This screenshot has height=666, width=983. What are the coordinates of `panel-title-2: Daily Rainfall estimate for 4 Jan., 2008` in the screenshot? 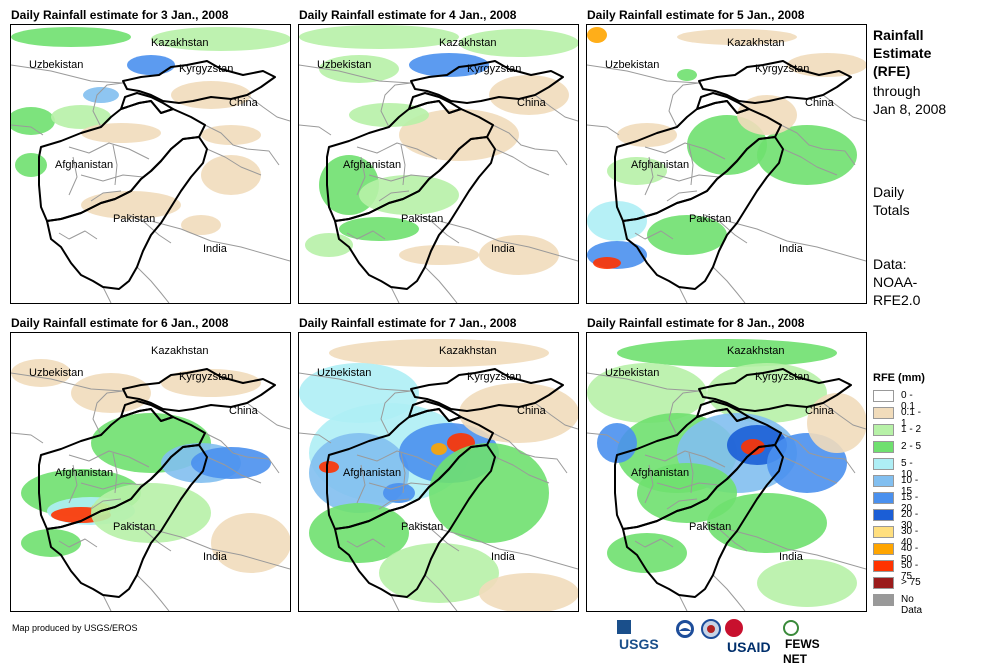 It's located at (408, 15).